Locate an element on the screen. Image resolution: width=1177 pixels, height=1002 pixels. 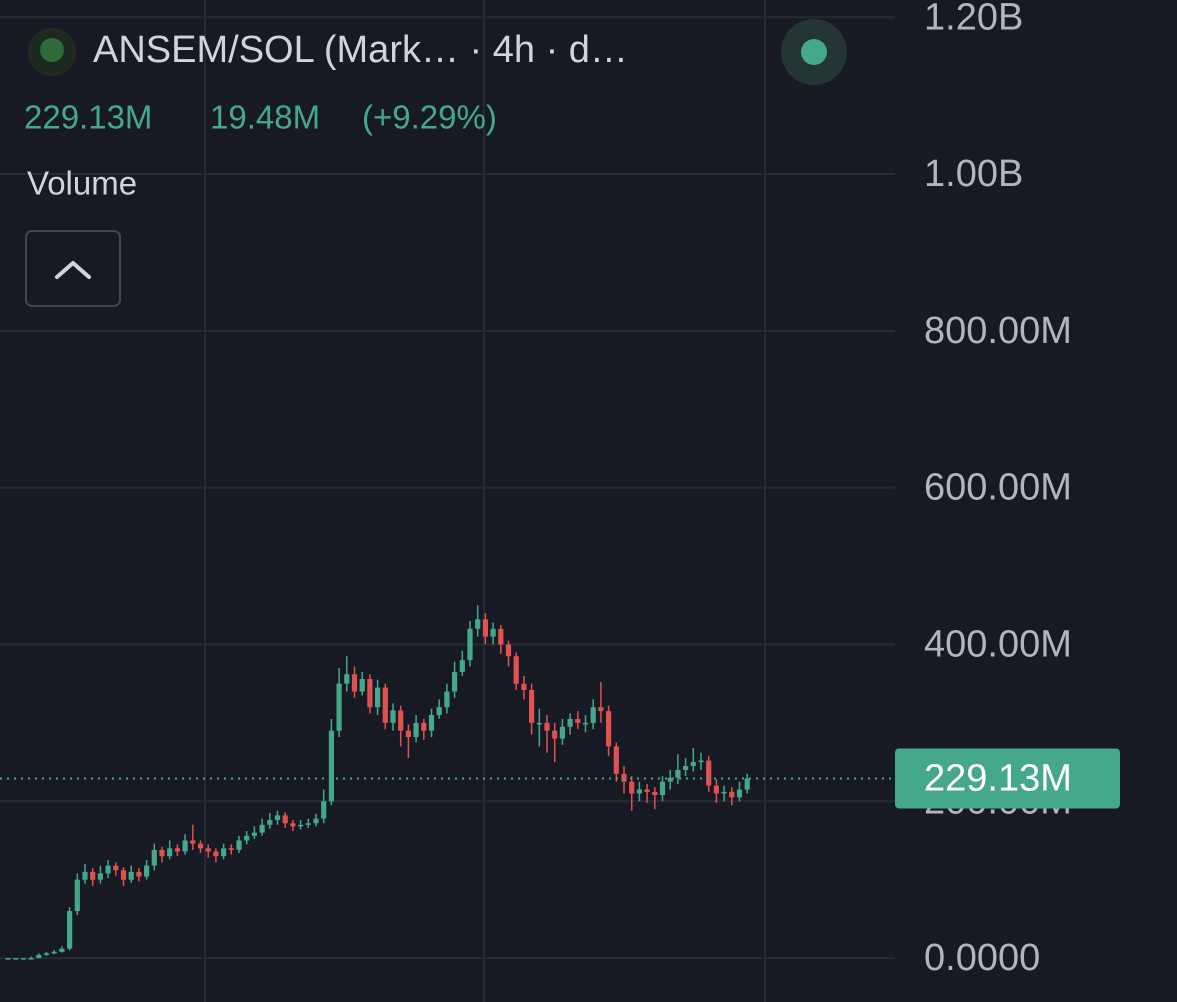
chevron-icon is located at coordinates (73, 270).